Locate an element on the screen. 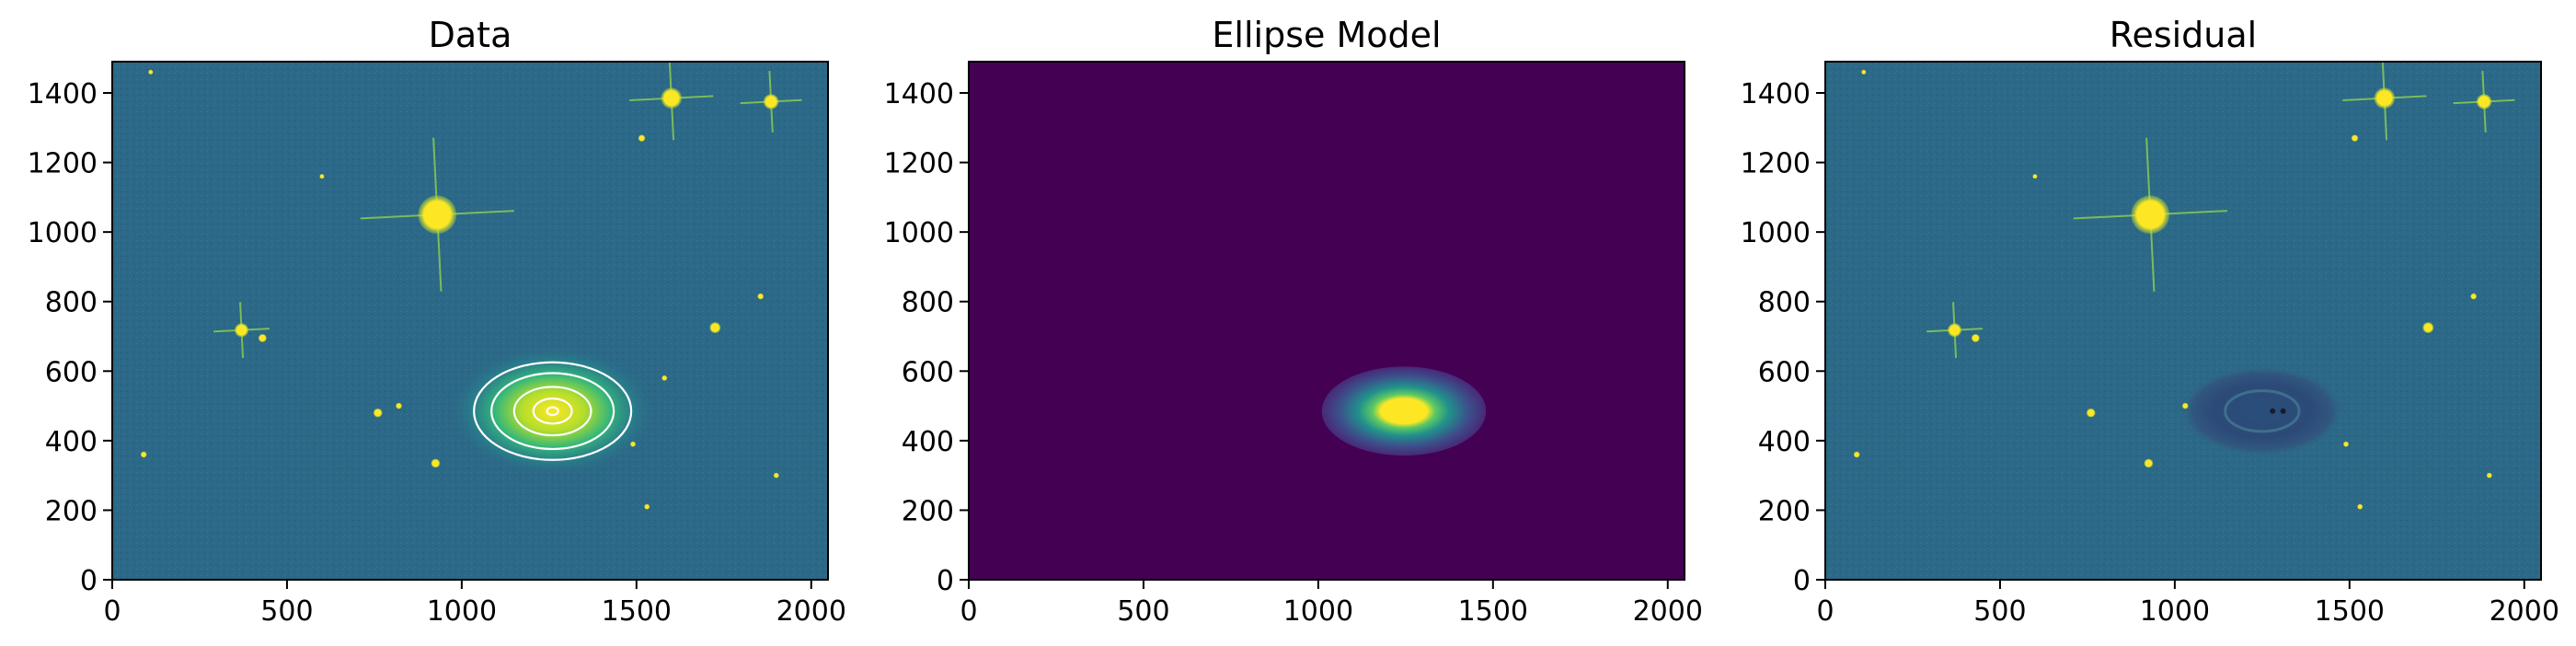 This screenshot has height=646, width=2576. panel-title: Data is located at coordinates (470, 35).